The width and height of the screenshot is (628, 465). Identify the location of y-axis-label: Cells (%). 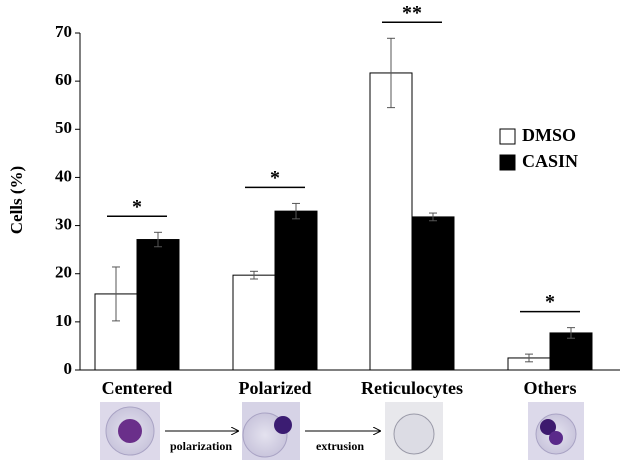
(16, 200).